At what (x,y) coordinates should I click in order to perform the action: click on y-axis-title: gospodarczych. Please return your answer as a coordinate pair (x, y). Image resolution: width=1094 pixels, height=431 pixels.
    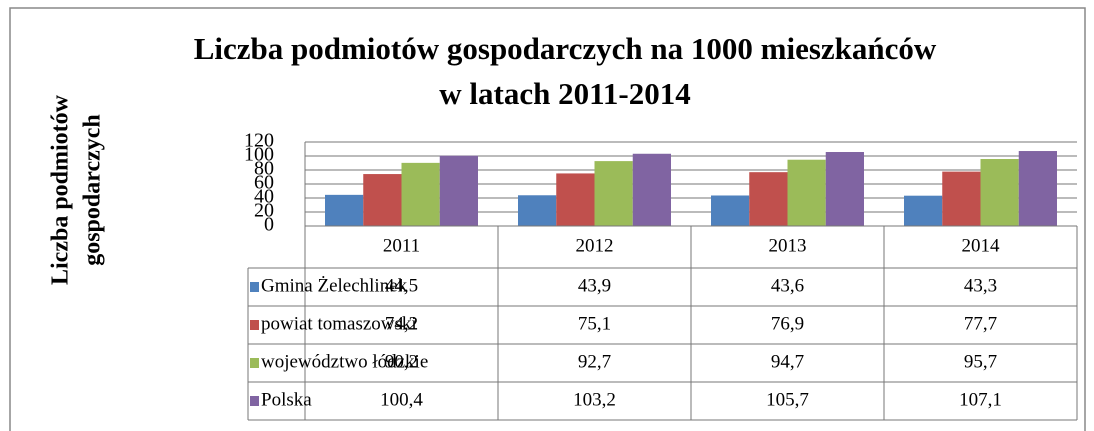
    Looking at the image, I should click on (93, 190).